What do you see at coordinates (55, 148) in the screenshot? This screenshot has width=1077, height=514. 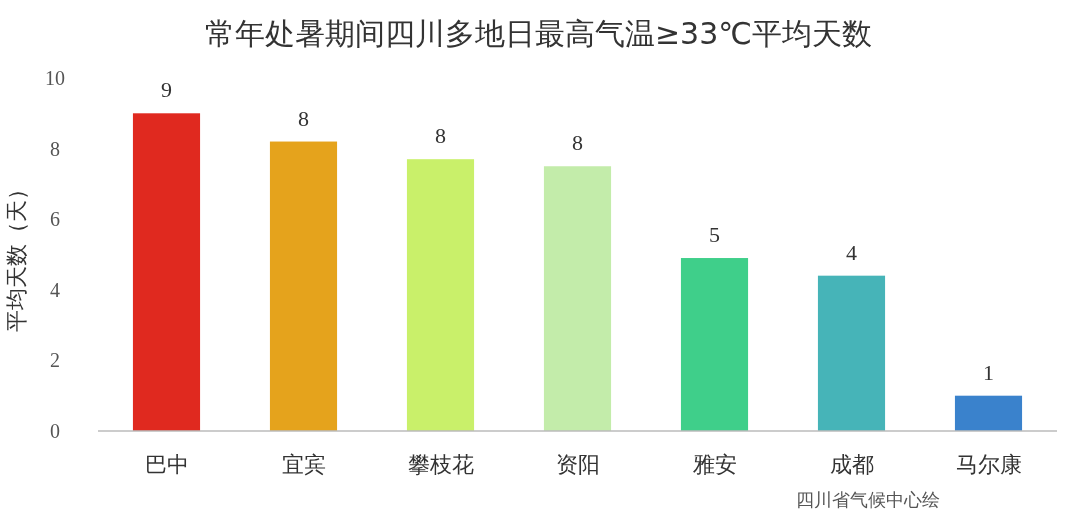 I see `y-tick-label: 8` at bounding box center [55, 148].